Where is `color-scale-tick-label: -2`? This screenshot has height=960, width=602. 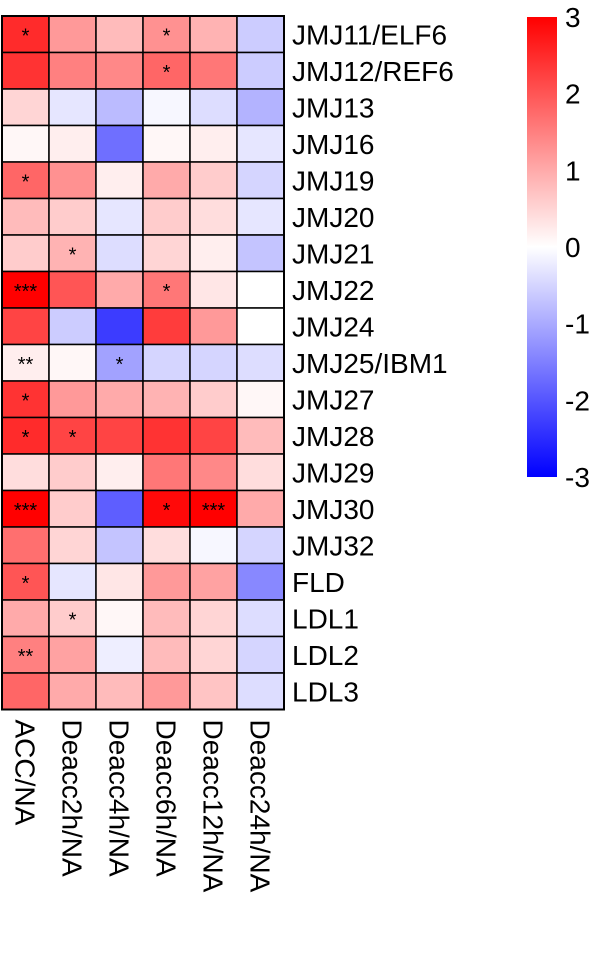
color-scale-tick-label: -2 is located at coordinates (577, 400).